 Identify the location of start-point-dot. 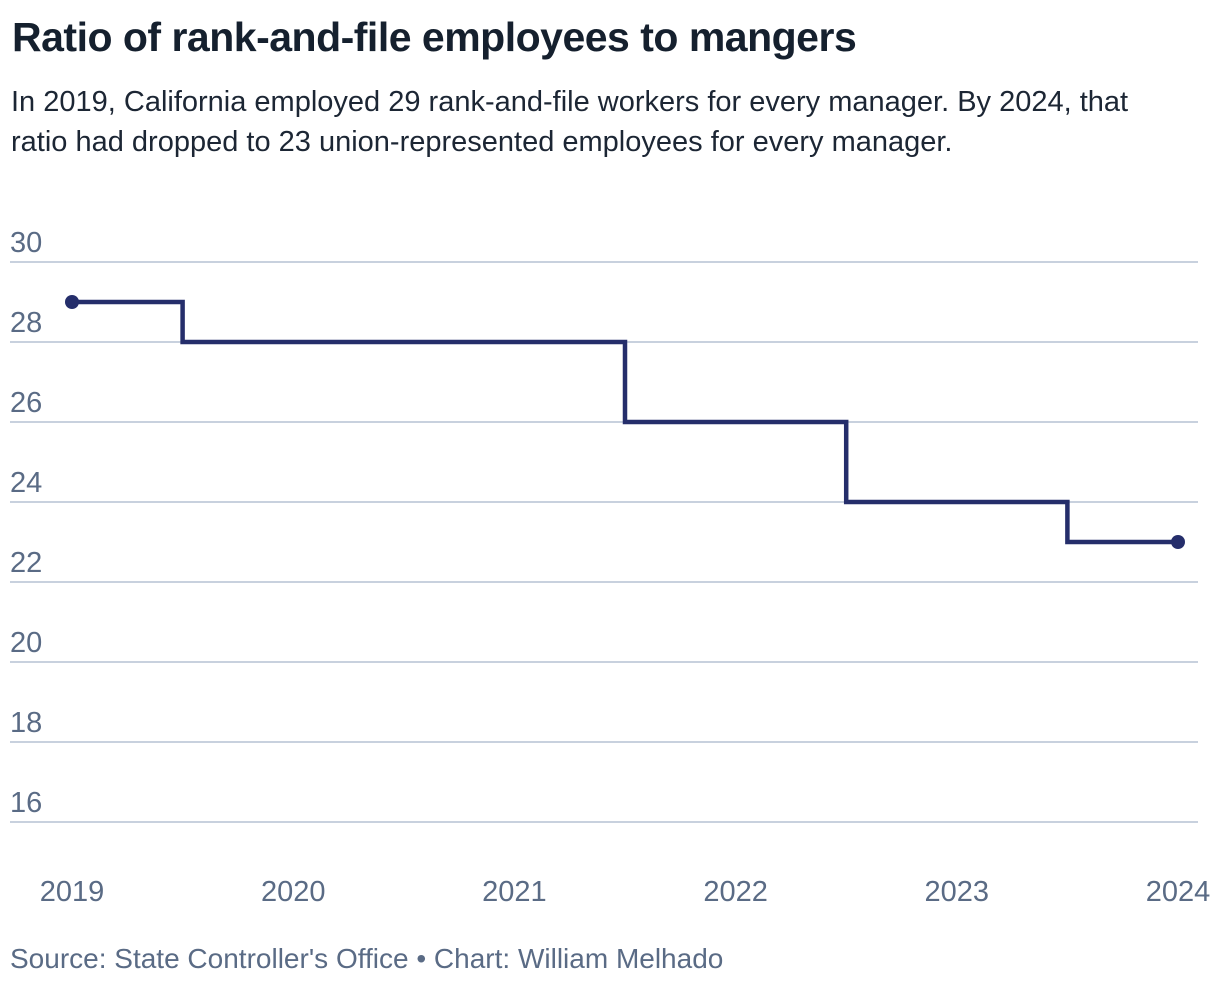
(72, 302).